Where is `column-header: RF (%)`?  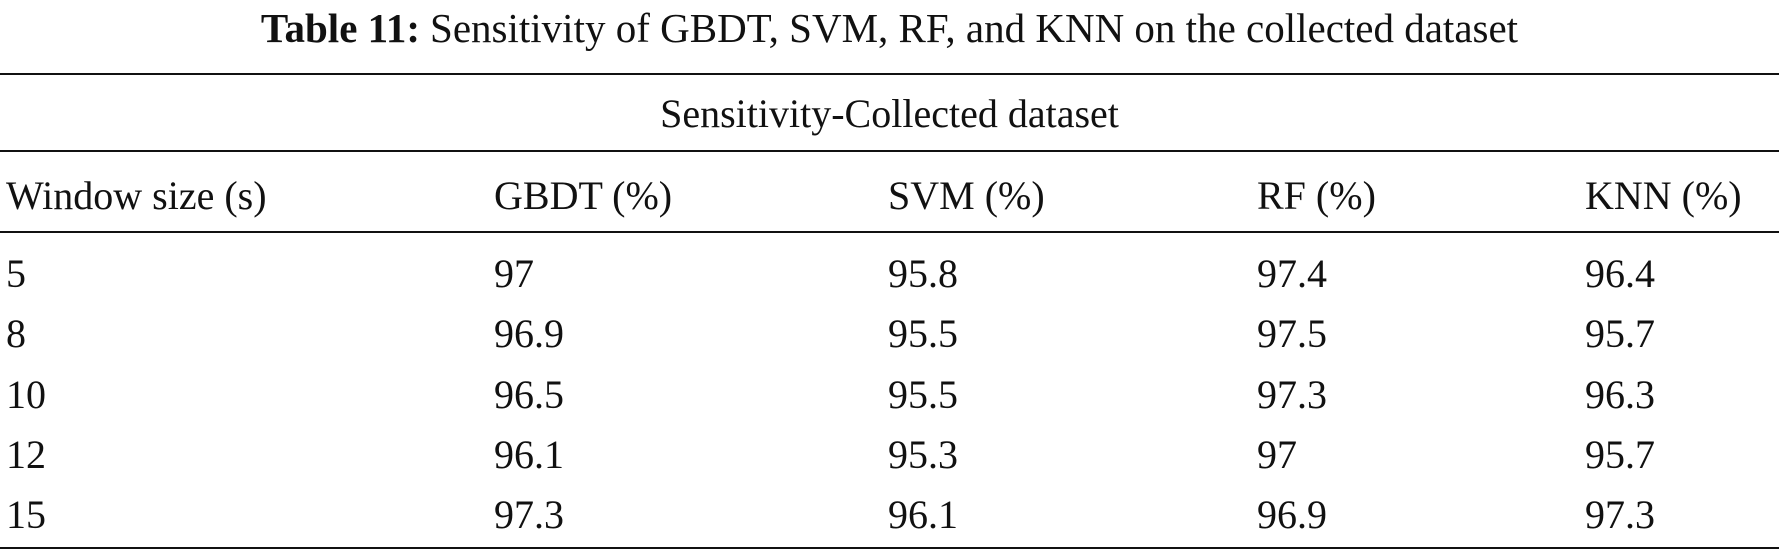
column-header: RF (%) is located at coordinates (1316, 195).